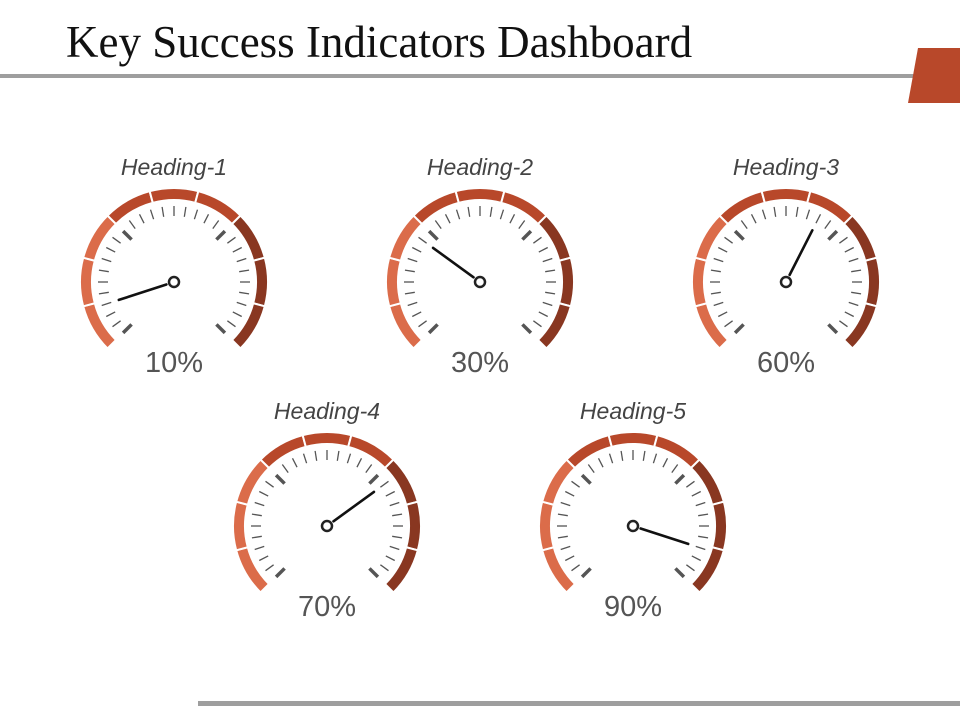 The image size is (960, 720). Describe the element at coordinates (174, 266) in the screenshot. I see `gauge-1: Heading-1 10%` at that location.